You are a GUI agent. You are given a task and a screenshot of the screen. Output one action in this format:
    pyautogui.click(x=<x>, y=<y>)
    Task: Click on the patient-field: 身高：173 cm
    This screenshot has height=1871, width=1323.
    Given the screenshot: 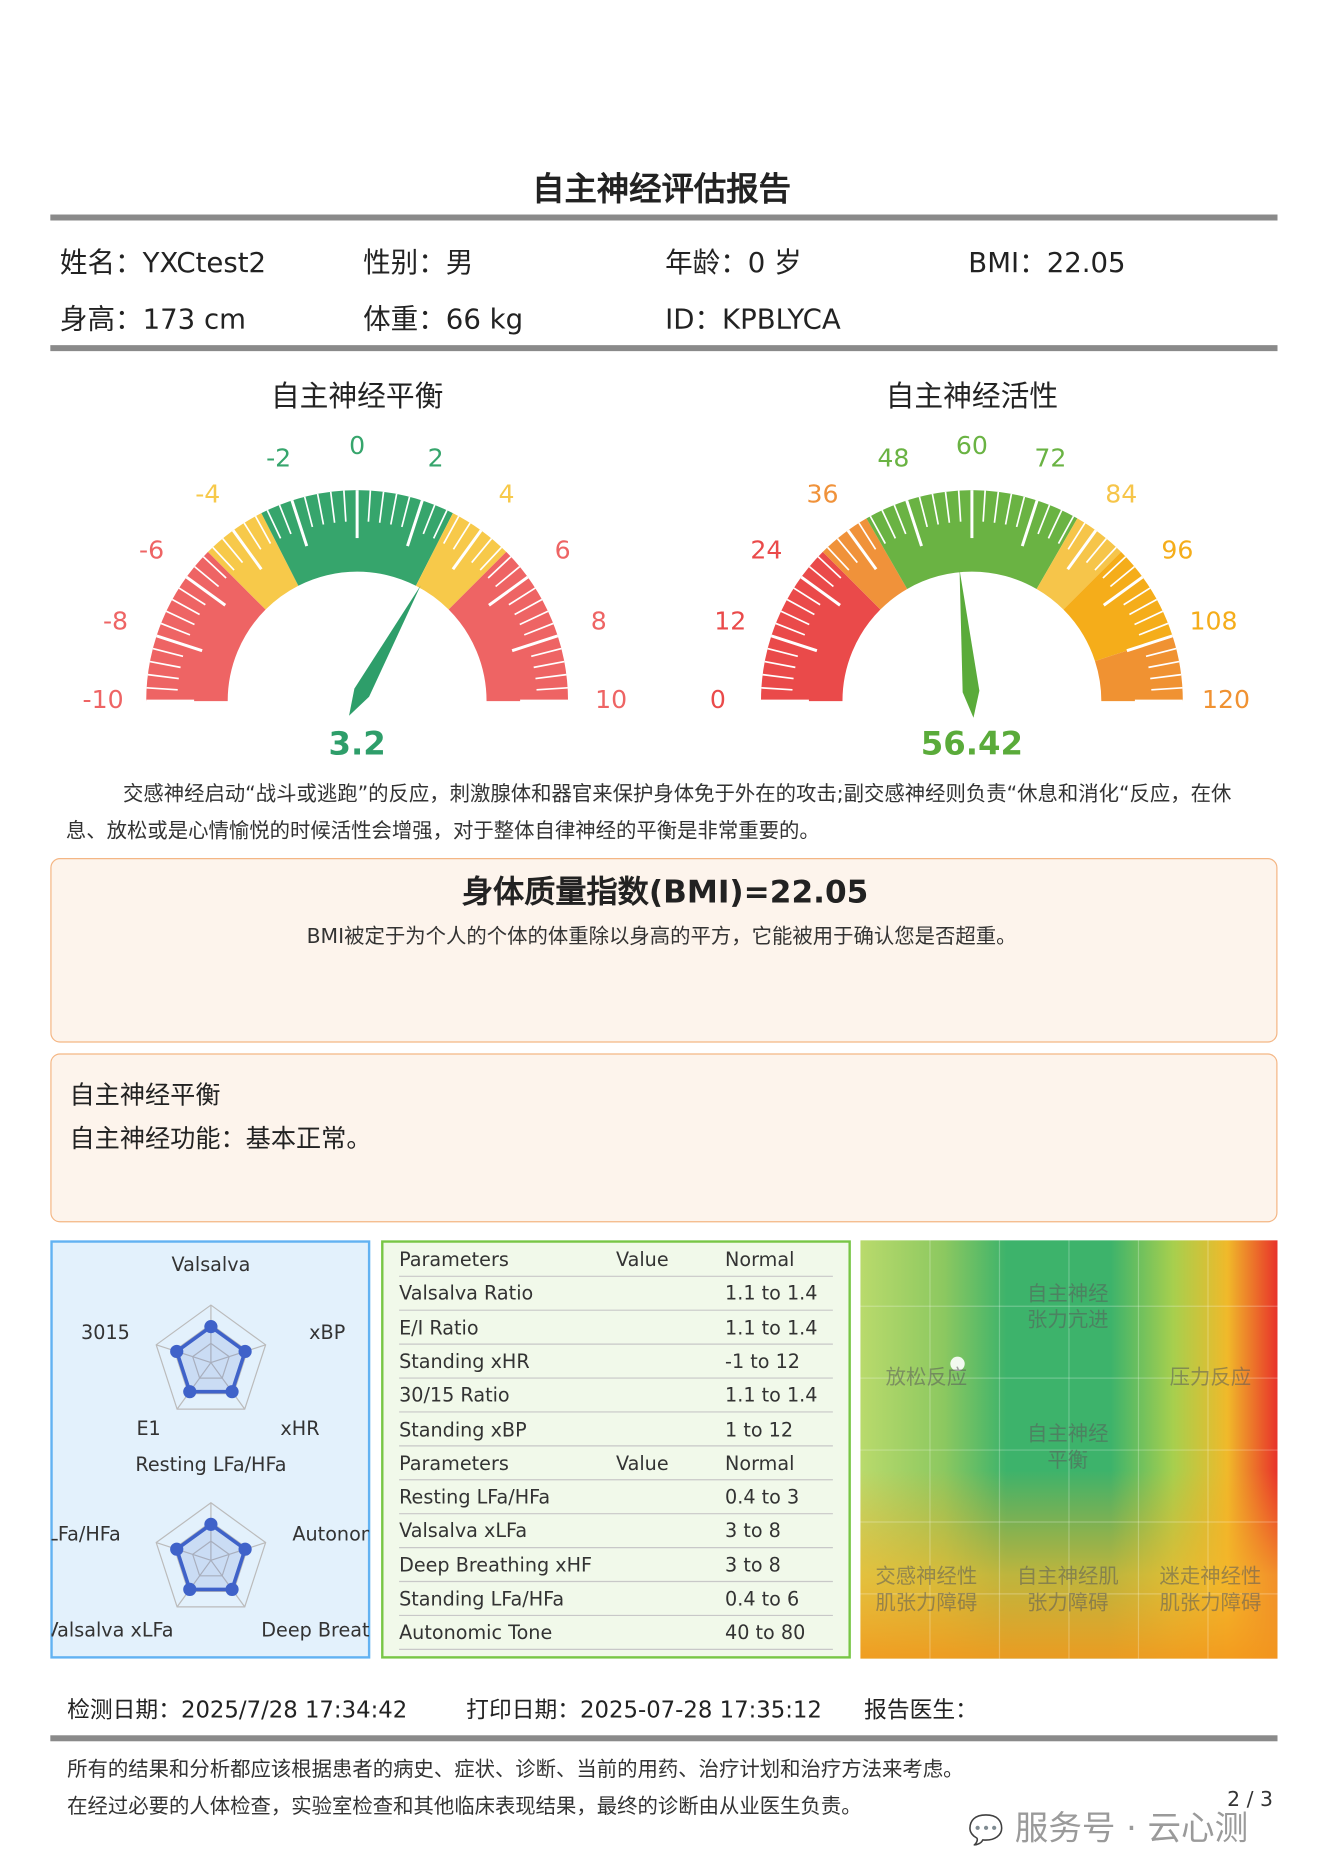 What is the action you would take?
    pyautogui.click(x=152, y=320)
    